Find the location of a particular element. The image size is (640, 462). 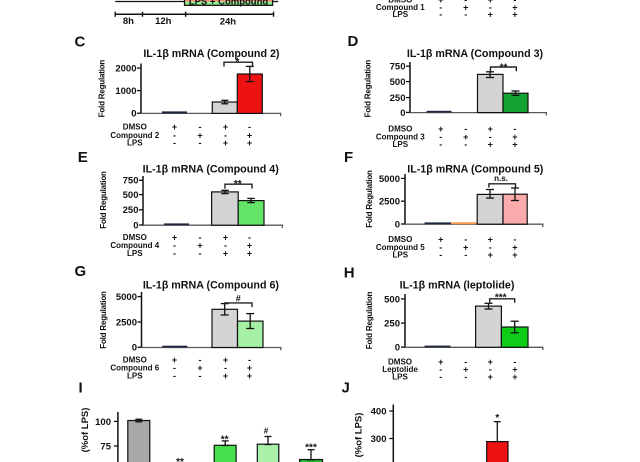

svg-text: IL-1β mRNA (Compound 3) is located at coordinates (475, 54).